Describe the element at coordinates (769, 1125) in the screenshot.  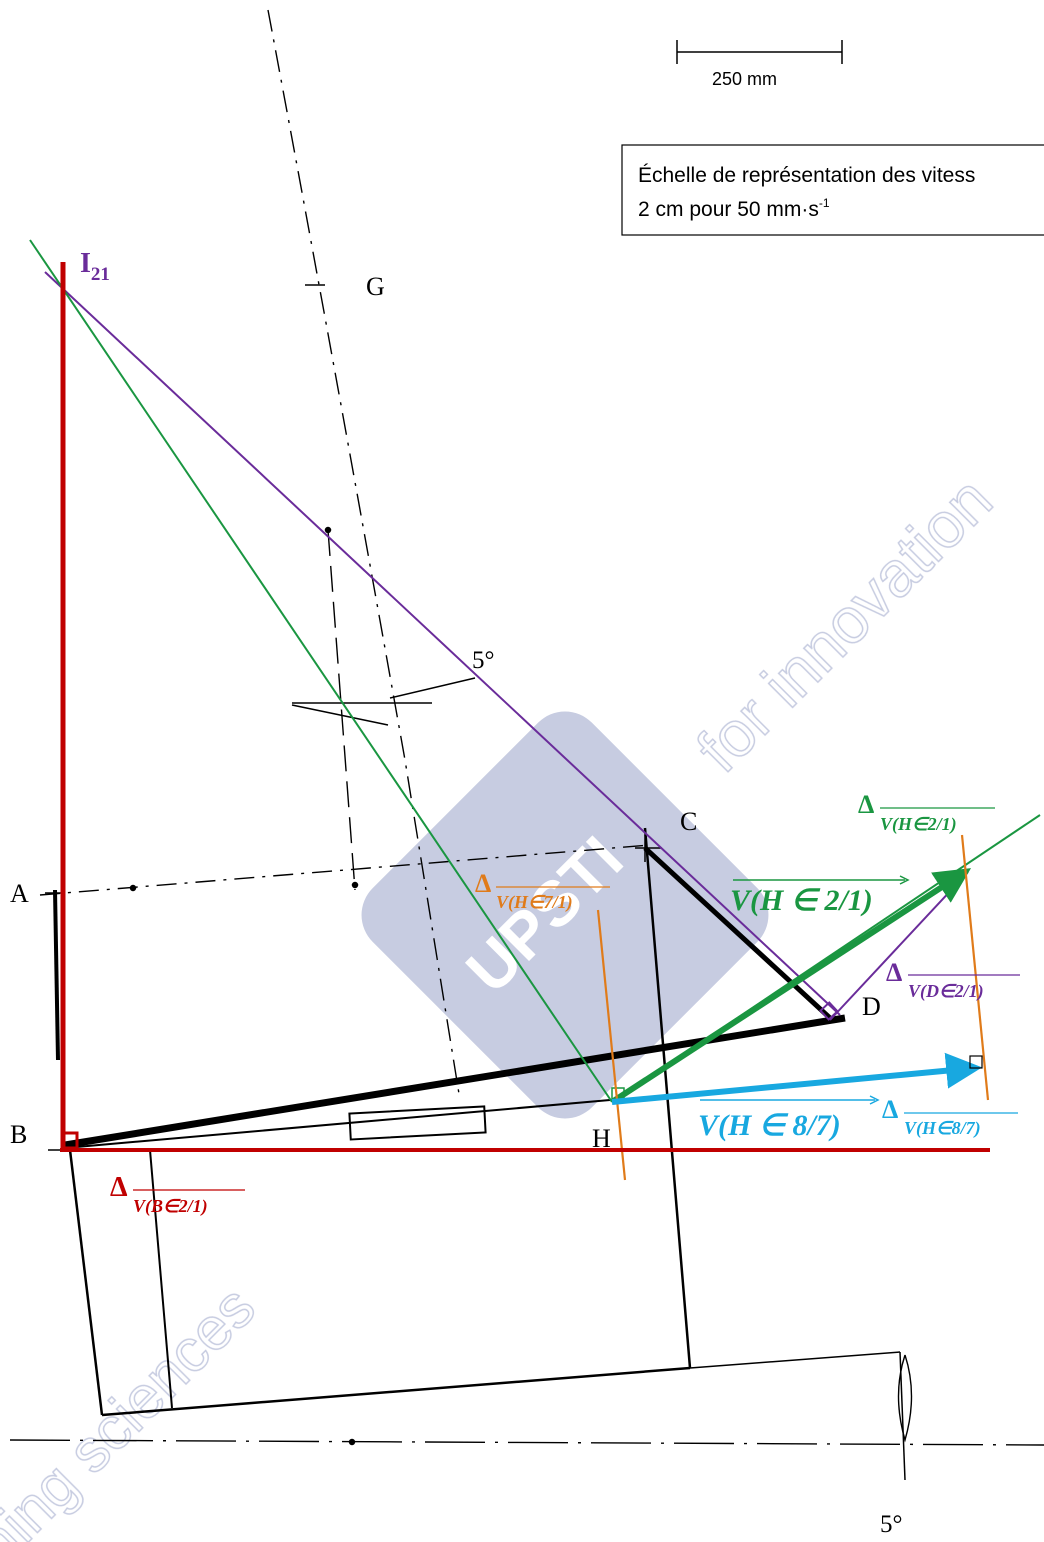
I see `svg-text: V(H ∈ 8/7)` at that location.